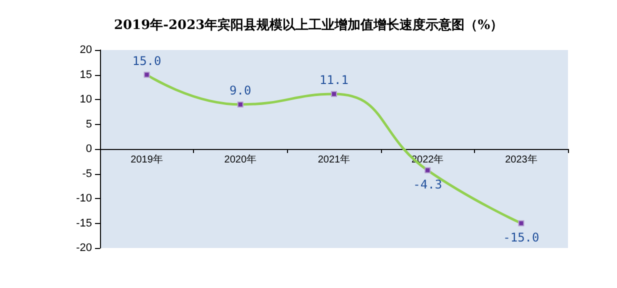 This screenshot has width=617, height=288. Describe the element at coordinates (334, 80) in the screenshot. I see `data-label: 11.1` at that location.